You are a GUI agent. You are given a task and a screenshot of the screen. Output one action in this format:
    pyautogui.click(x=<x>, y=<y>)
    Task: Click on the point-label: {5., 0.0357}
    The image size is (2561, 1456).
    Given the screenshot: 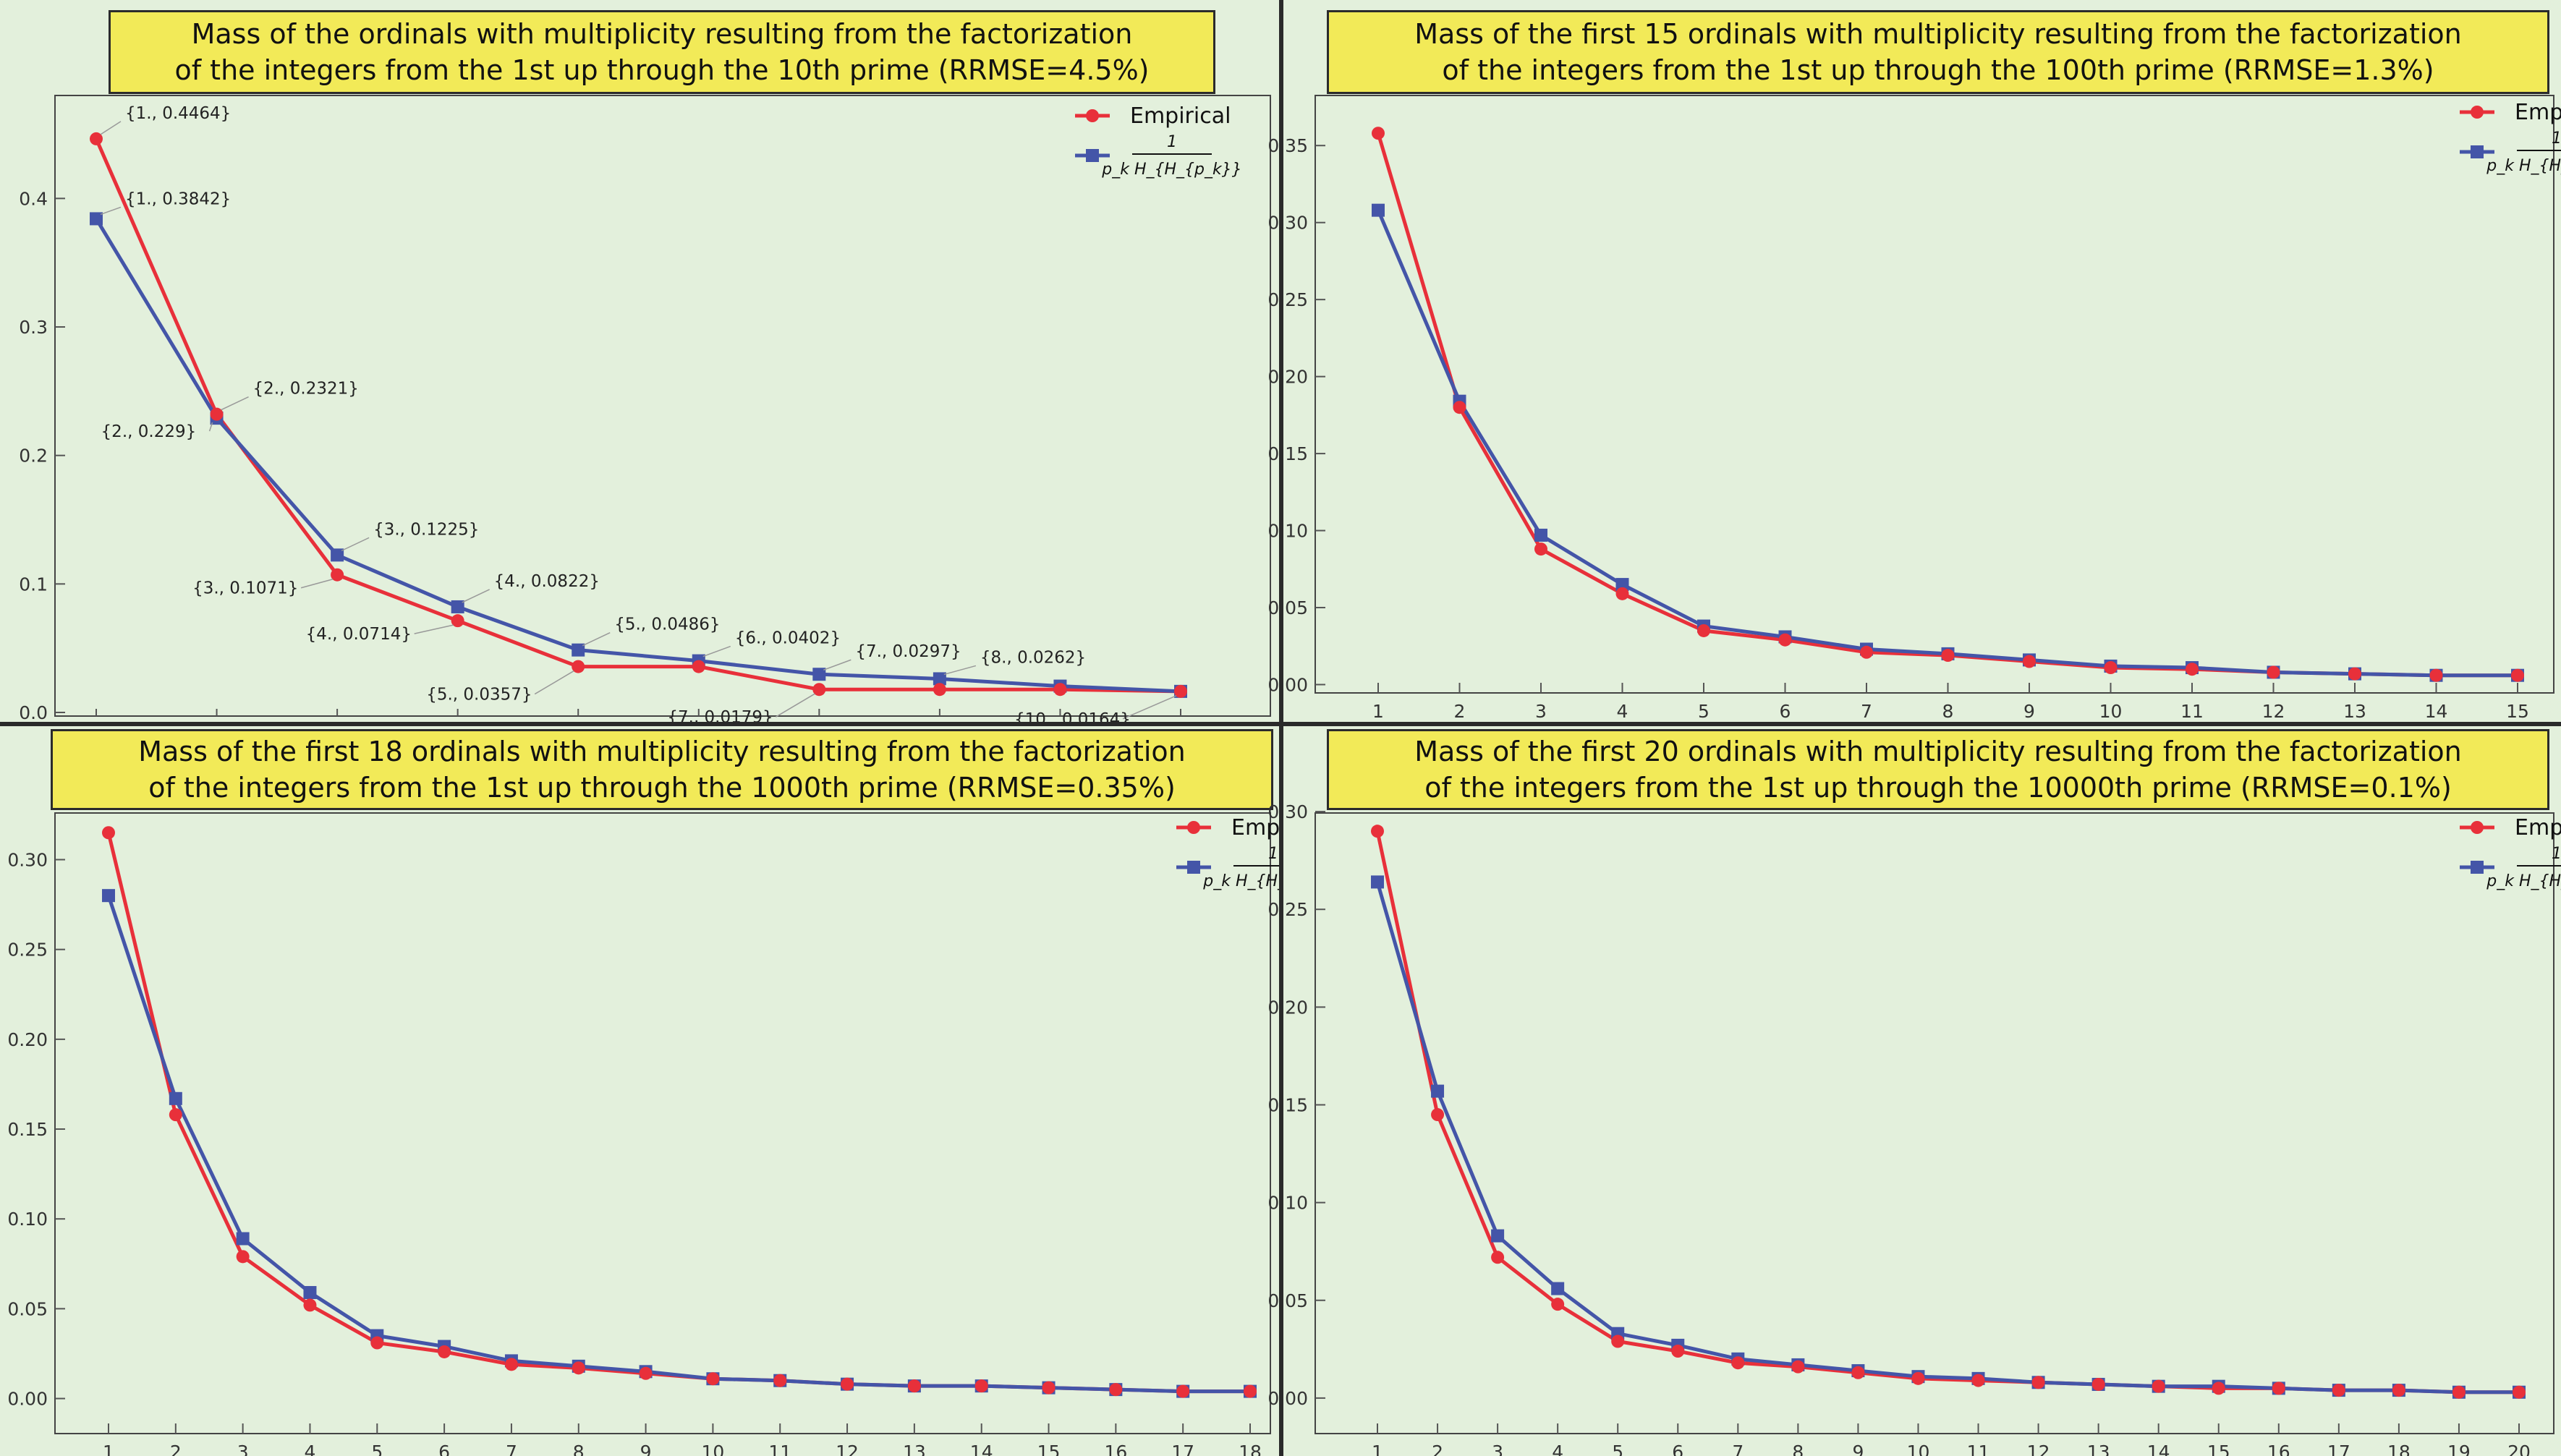 What is the action you would take?
    pyautogui.click(x=479, y=695)
    